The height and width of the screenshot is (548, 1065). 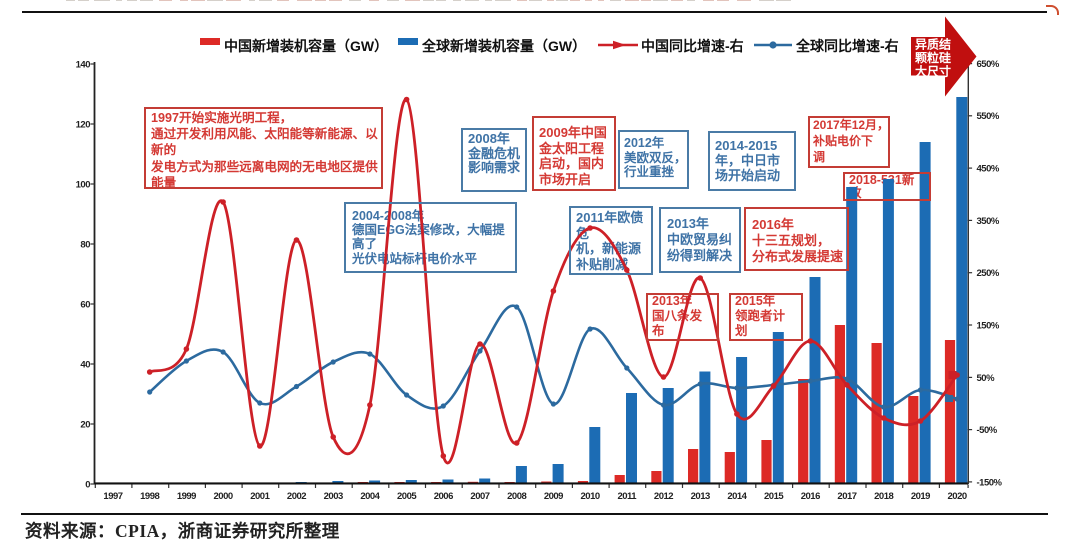 I want to click on svg-text: 0, so click(x=87, y=484).